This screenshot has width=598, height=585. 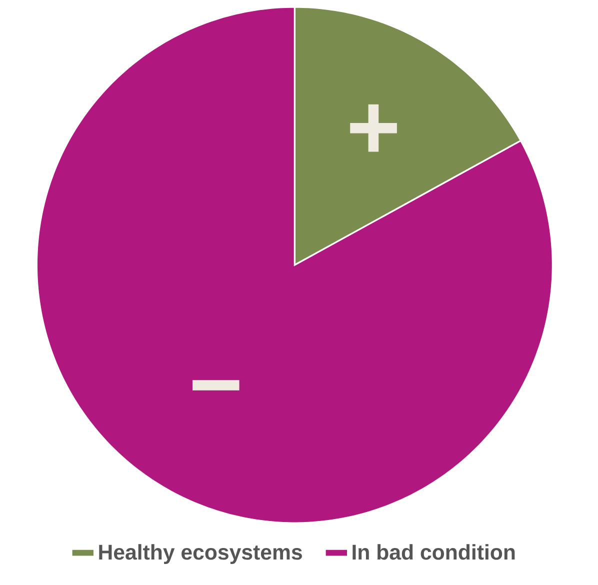 I want to click on legend-label: Healthy ecosystems, so click(x=200, y=554).